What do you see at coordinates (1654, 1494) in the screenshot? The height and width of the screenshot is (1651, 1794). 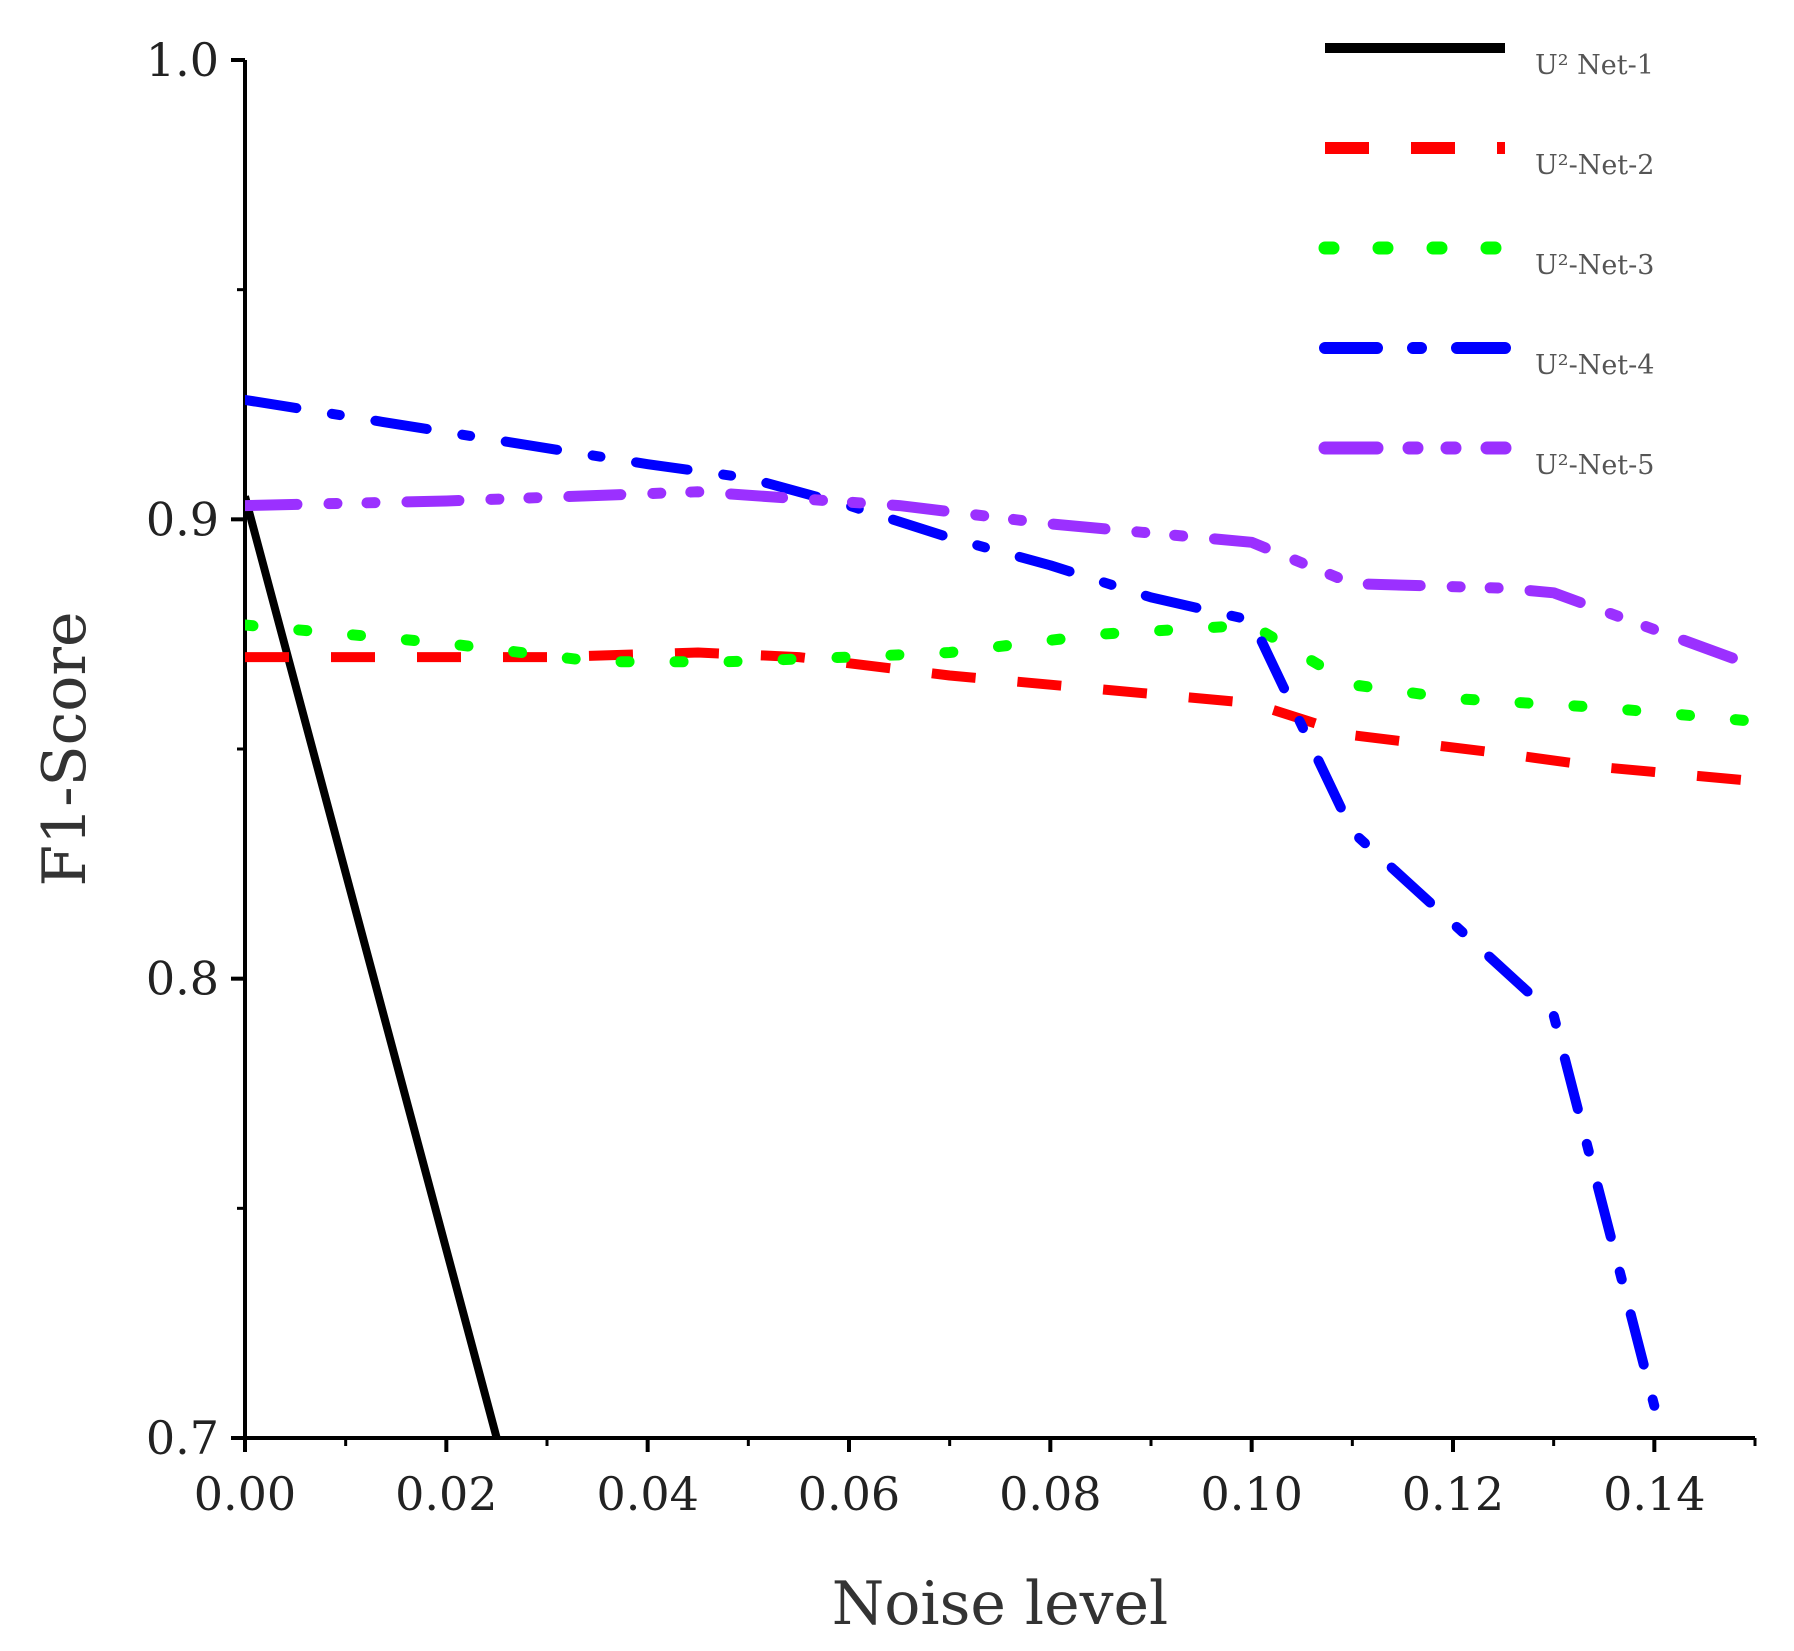 I see `x-tick-label: 0.14` at bounding box center [1654, 1494].